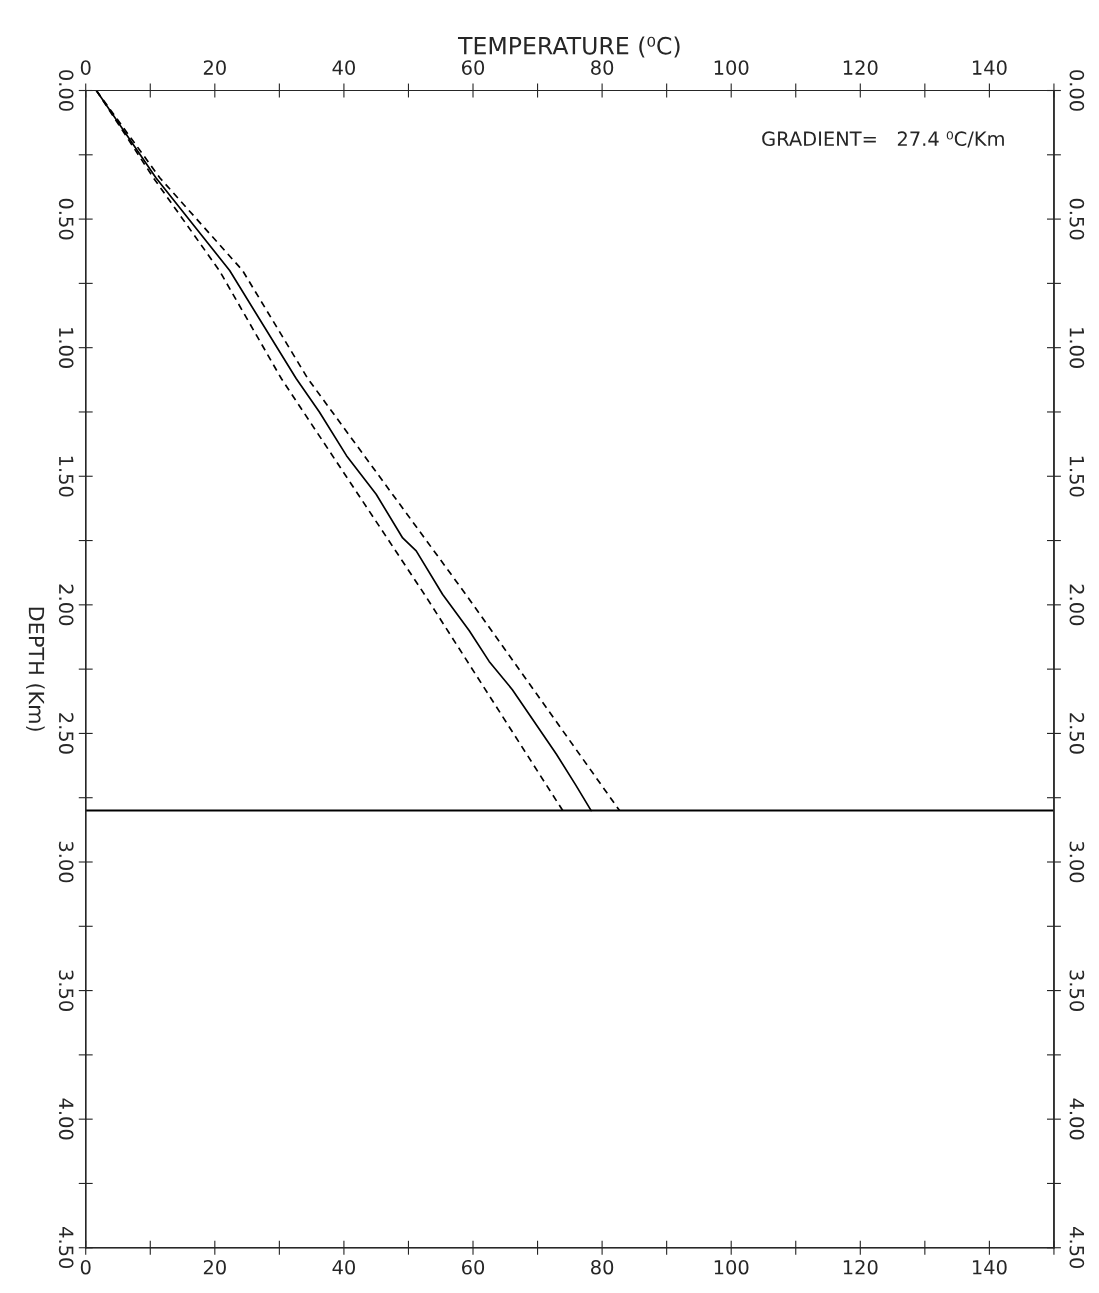  I want to click on x-tick-label: 20, so click(214, 1267).